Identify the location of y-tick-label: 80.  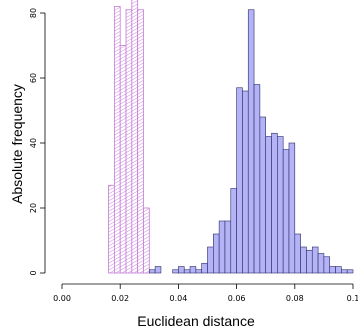
(33, 13).